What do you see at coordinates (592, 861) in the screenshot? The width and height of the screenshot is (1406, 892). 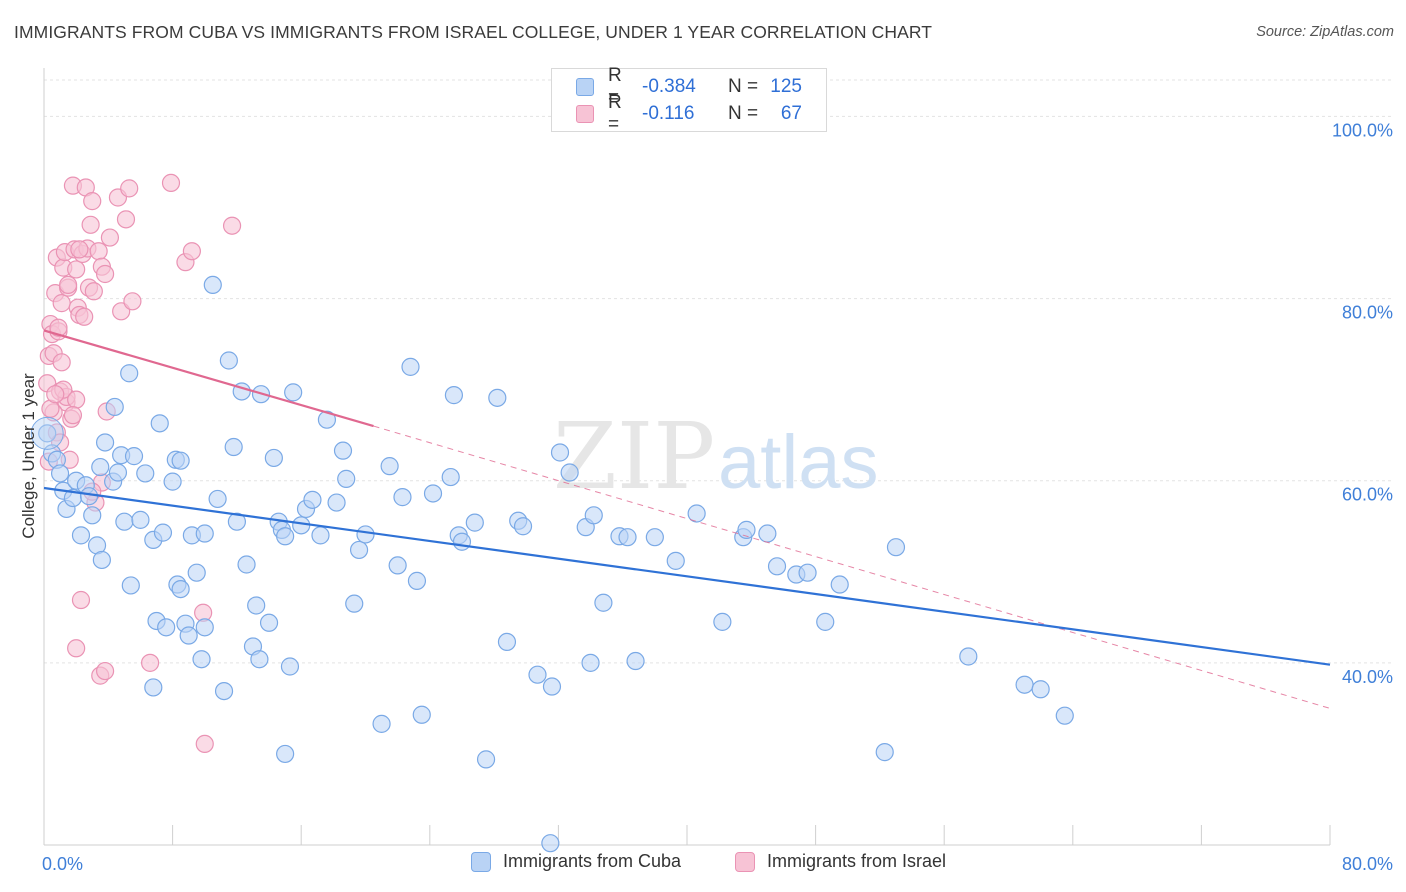 I see `legend-label-cuba: Immigrants from Cuba` at bounding box center [592, 861].